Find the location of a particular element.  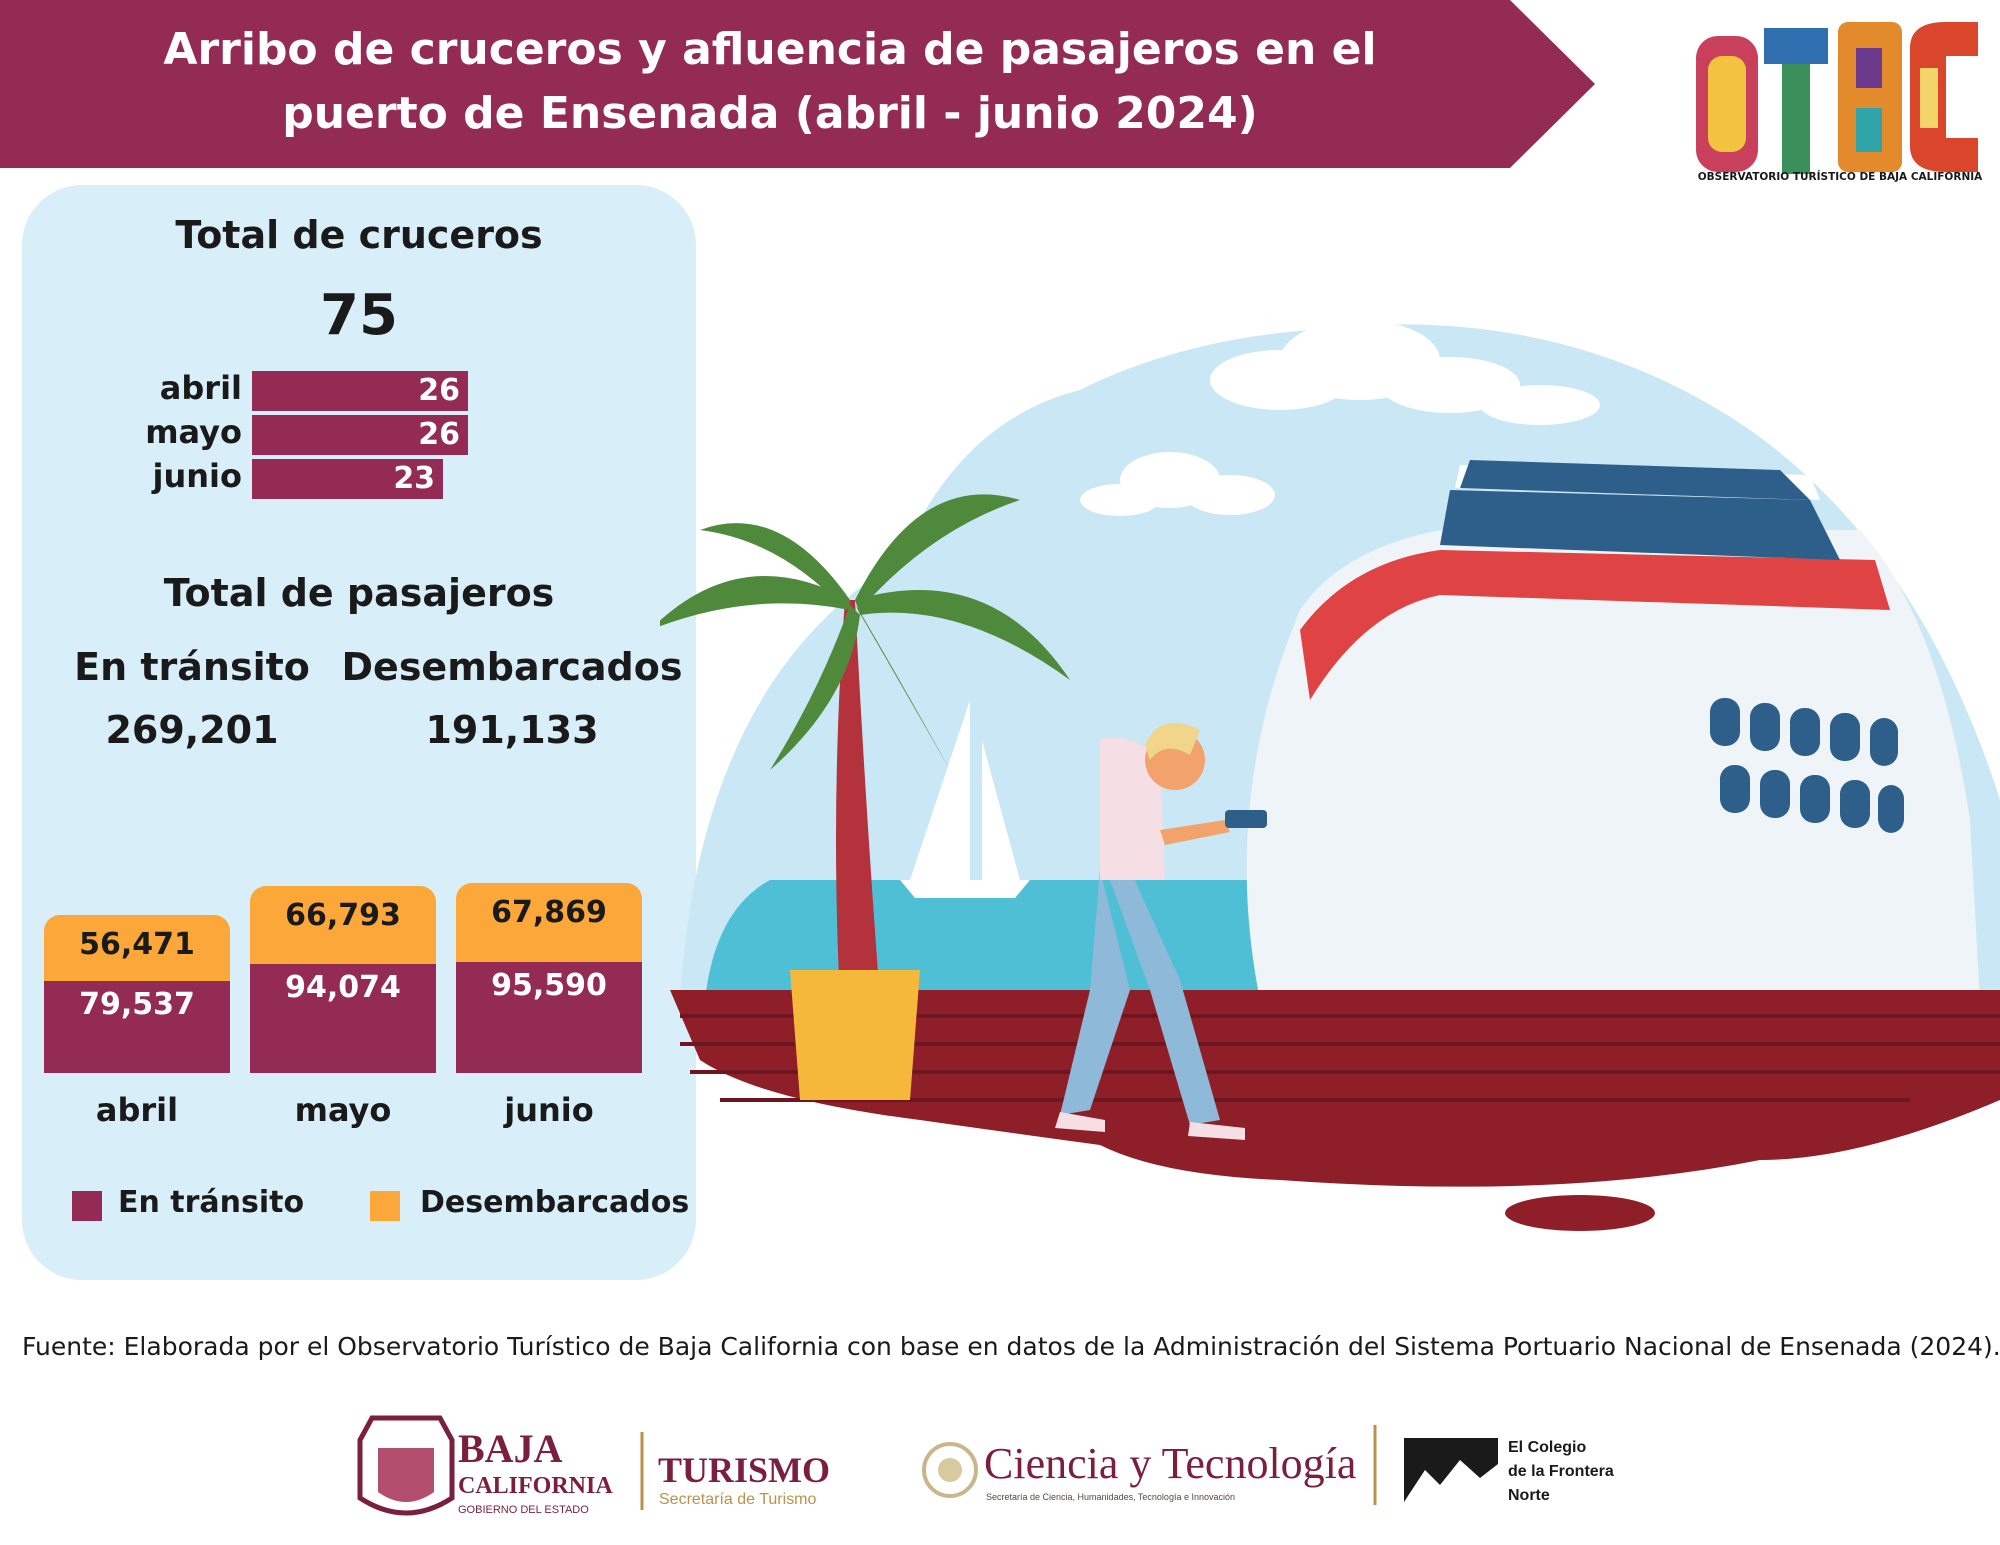

label-transit-mayo: 94,074 is located at coordinates (343, 987).